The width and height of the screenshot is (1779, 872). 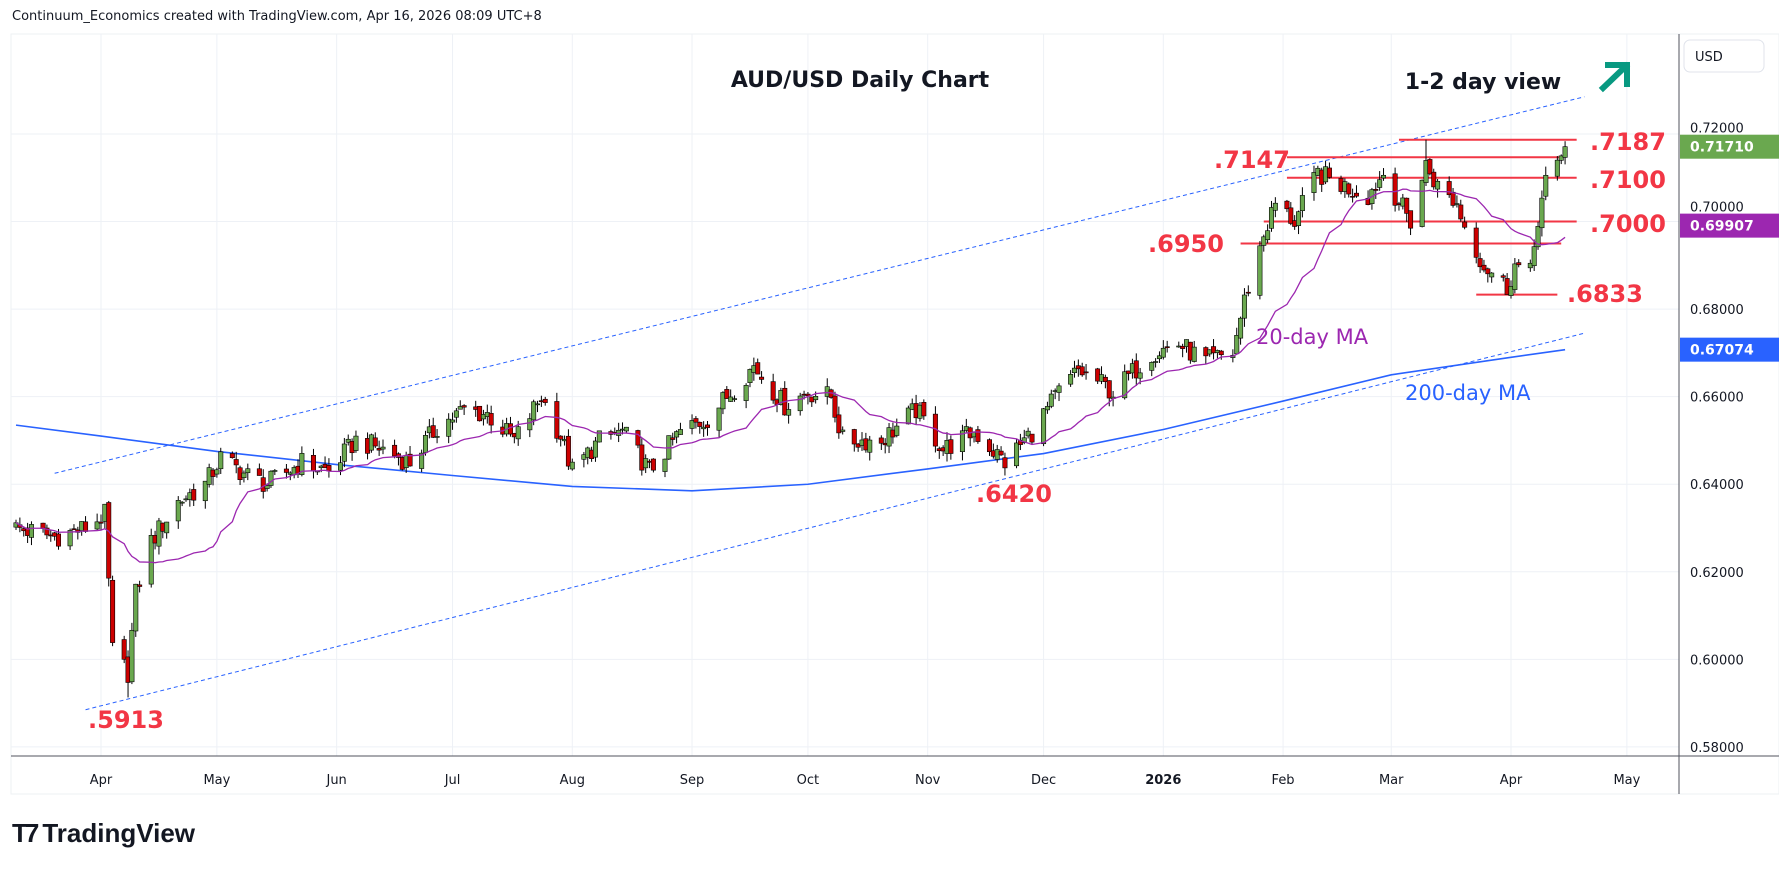 What do you see at coordinates (1724, 56) in the screenshot?
I see `currency-button` at bounding box center [1724, 56].